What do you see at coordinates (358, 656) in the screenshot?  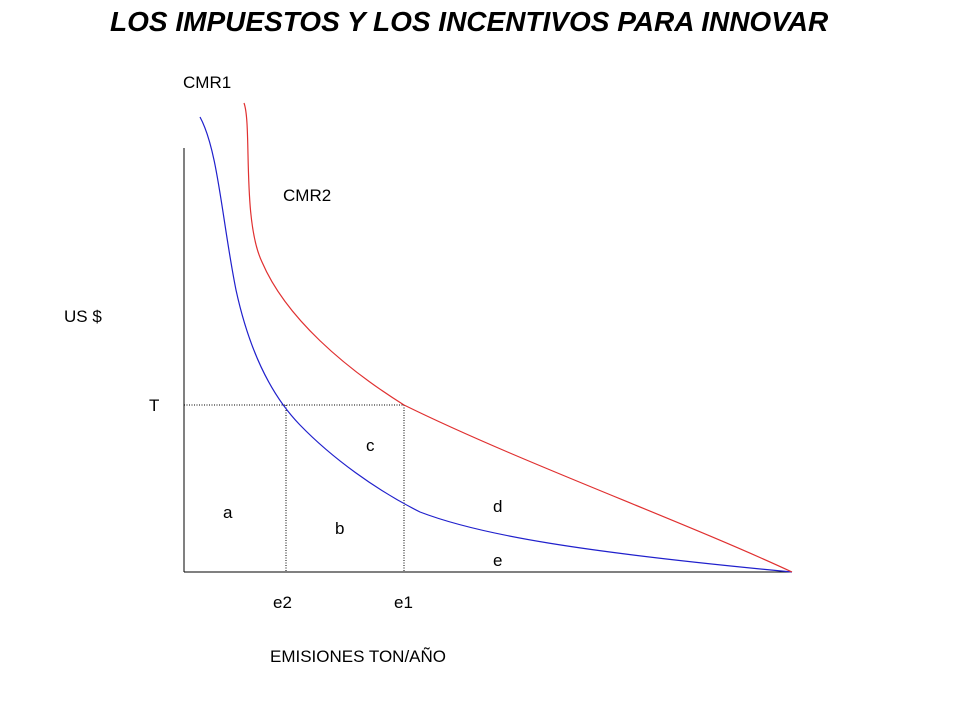 I see `x-axis-label: EMISIONES TON/AÑO` at bounding box center [358, 656].